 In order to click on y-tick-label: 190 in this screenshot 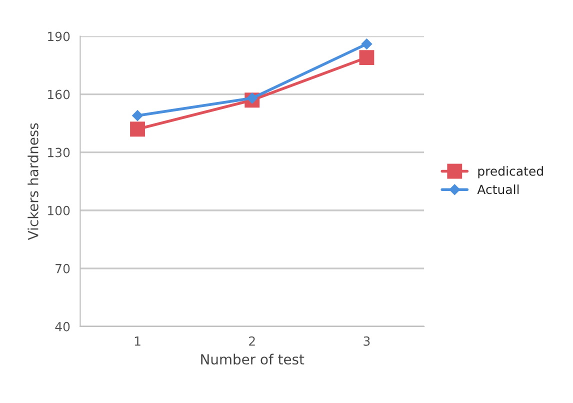, I will do `click(59, 37)`.